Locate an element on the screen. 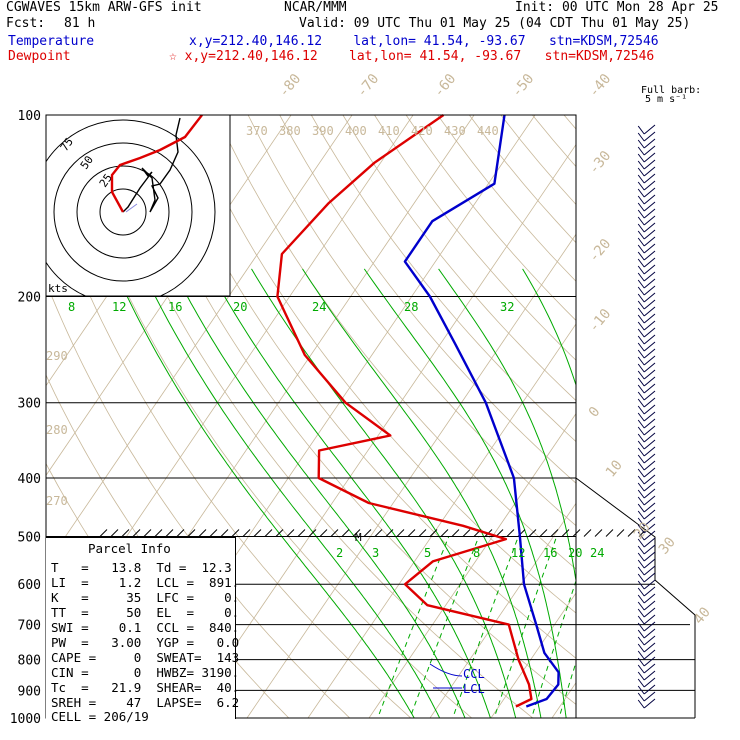  lcl-label: LCL is located at coordinates (474, 689).